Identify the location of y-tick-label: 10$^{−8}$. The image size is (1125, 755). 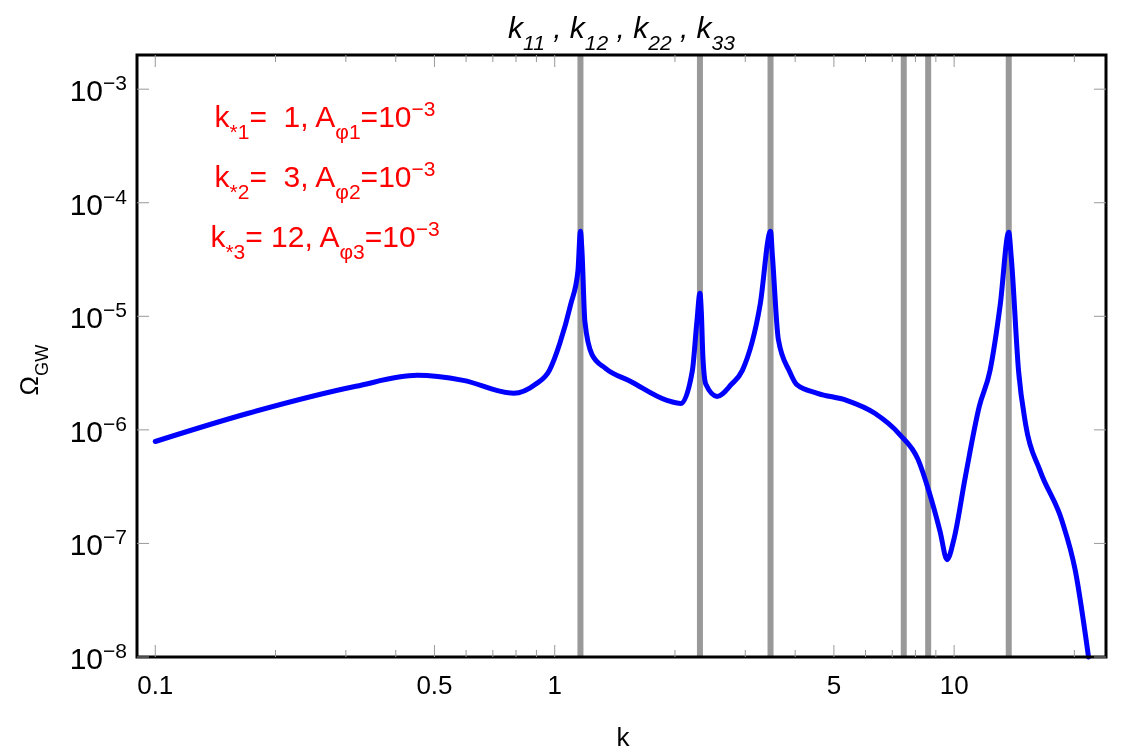
(98, 656).